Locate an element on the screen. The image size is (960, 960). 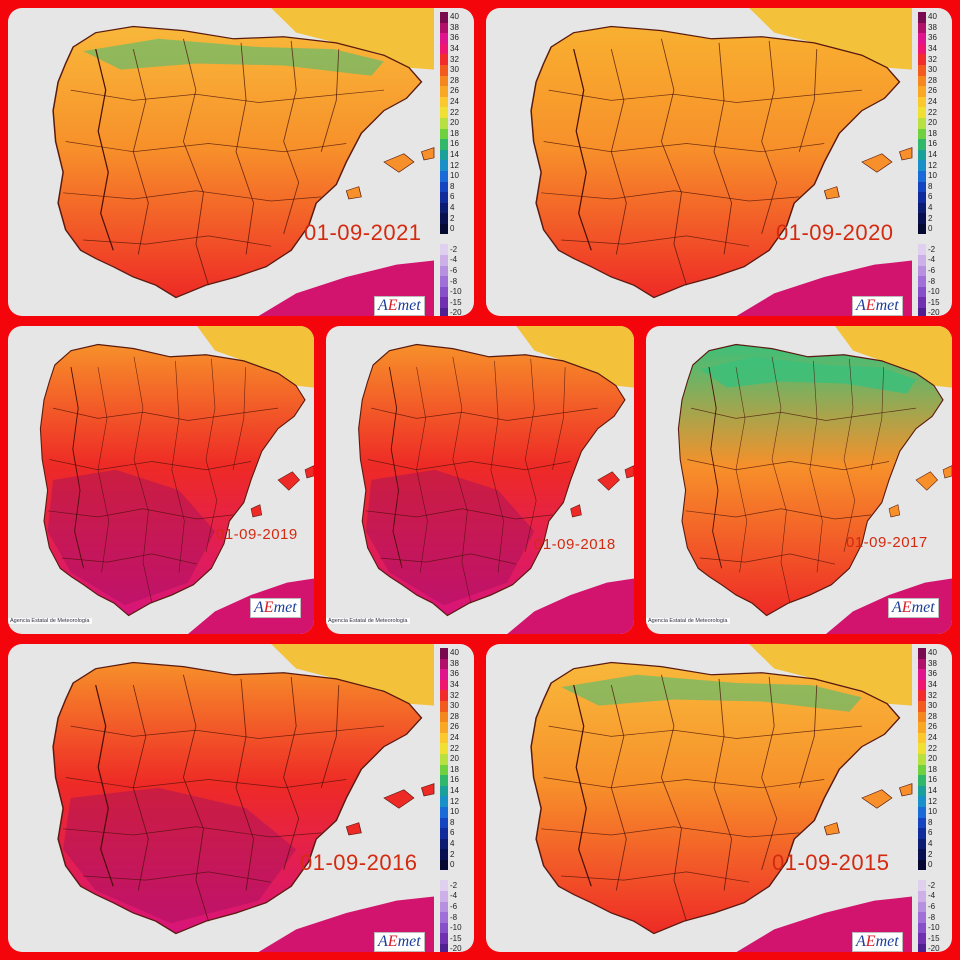
date-label: 01-09-2020 is located at coordinates (835, 232).